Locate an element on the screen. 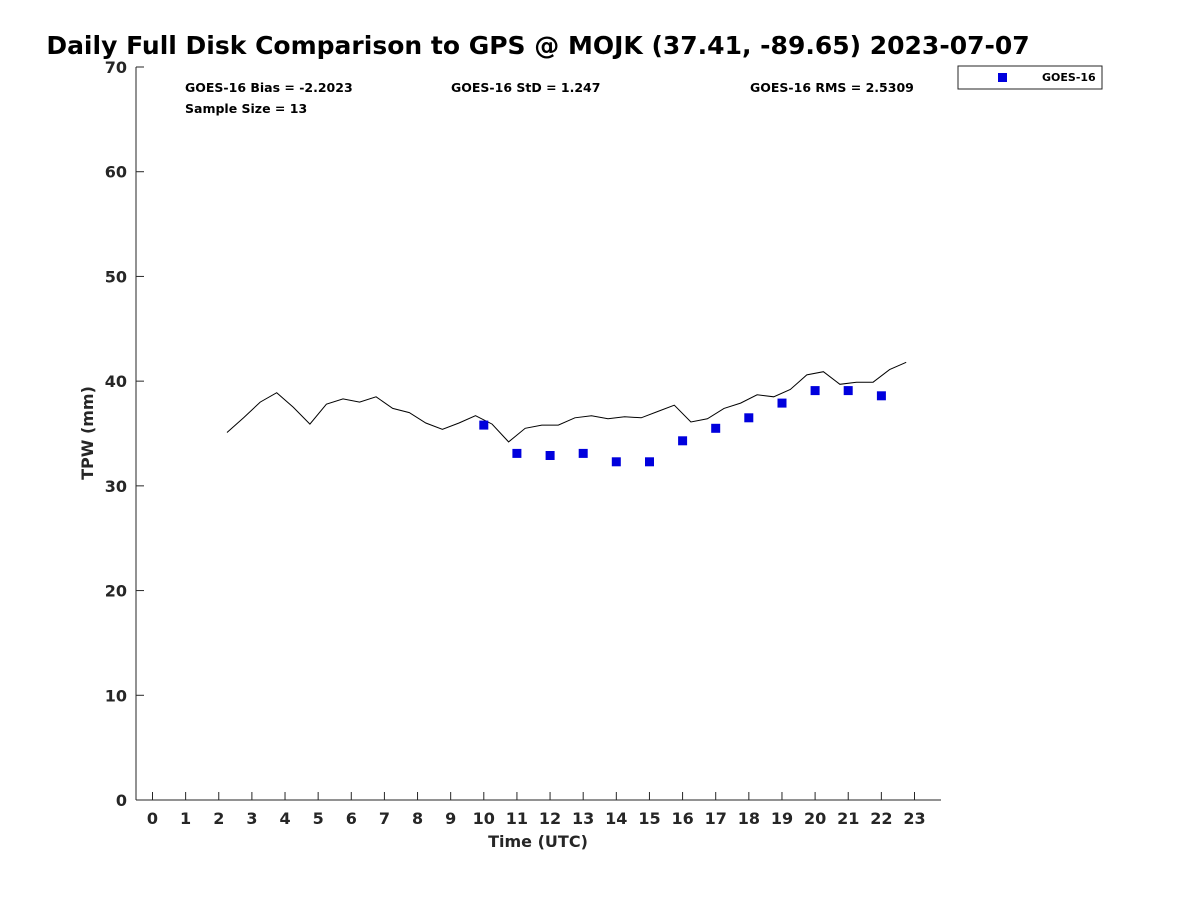 The width and height of the screenshot is (1200, 900). legend-box is located at coordinates (1030, 77).